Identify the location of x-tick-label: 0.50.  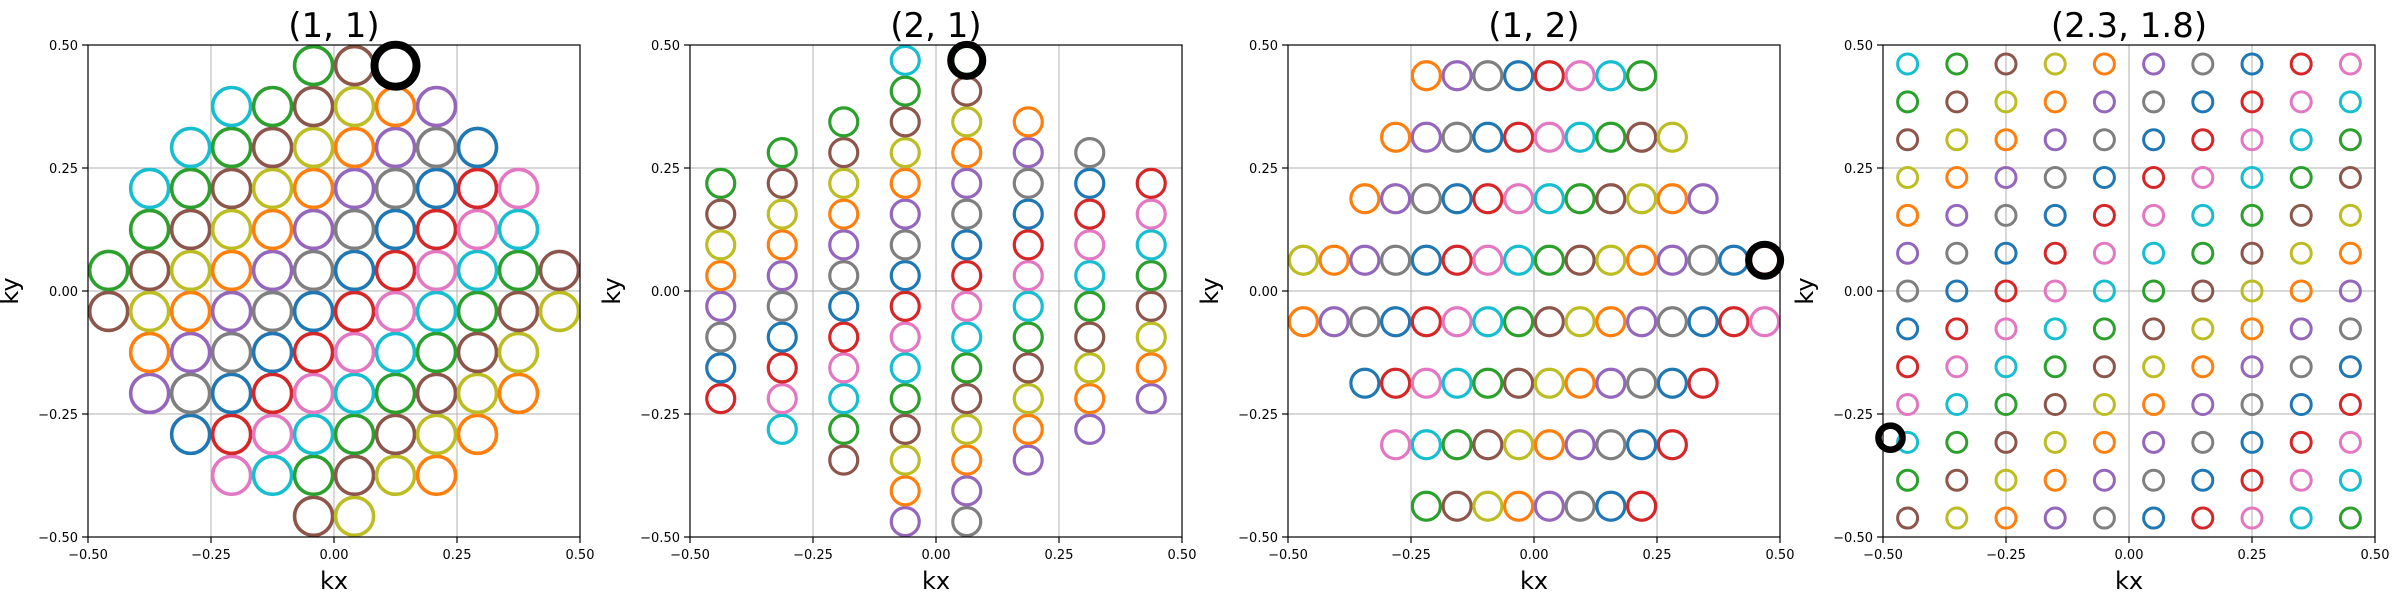
(1780, 555).